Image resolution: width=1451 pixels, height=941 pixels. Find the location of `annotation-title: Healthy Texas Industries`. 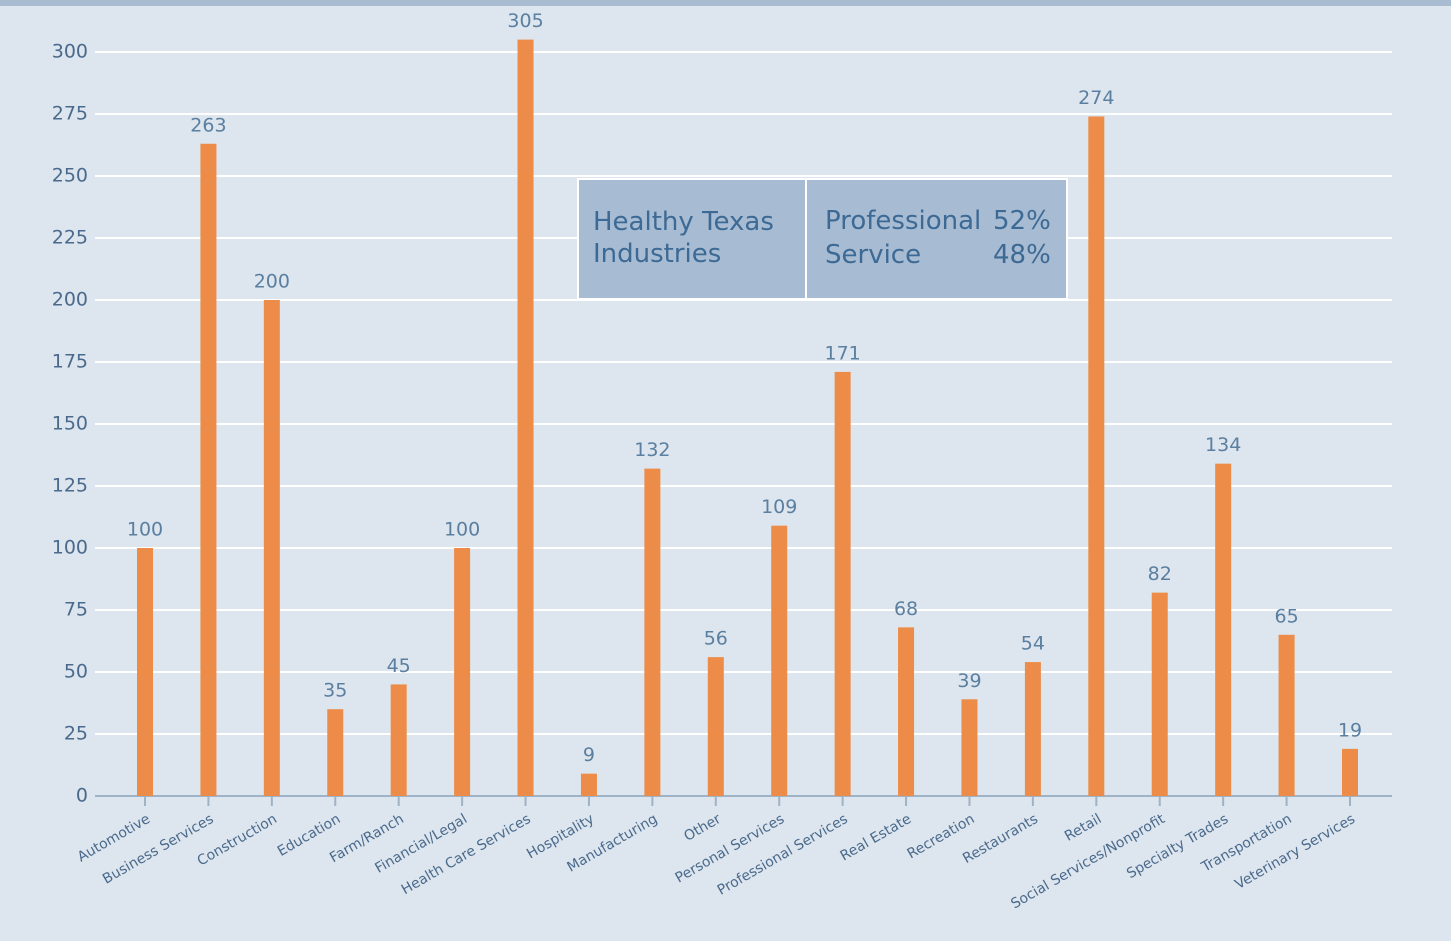

annotation-title: Healthy Texas Industries is located at coordinates (693, 239).